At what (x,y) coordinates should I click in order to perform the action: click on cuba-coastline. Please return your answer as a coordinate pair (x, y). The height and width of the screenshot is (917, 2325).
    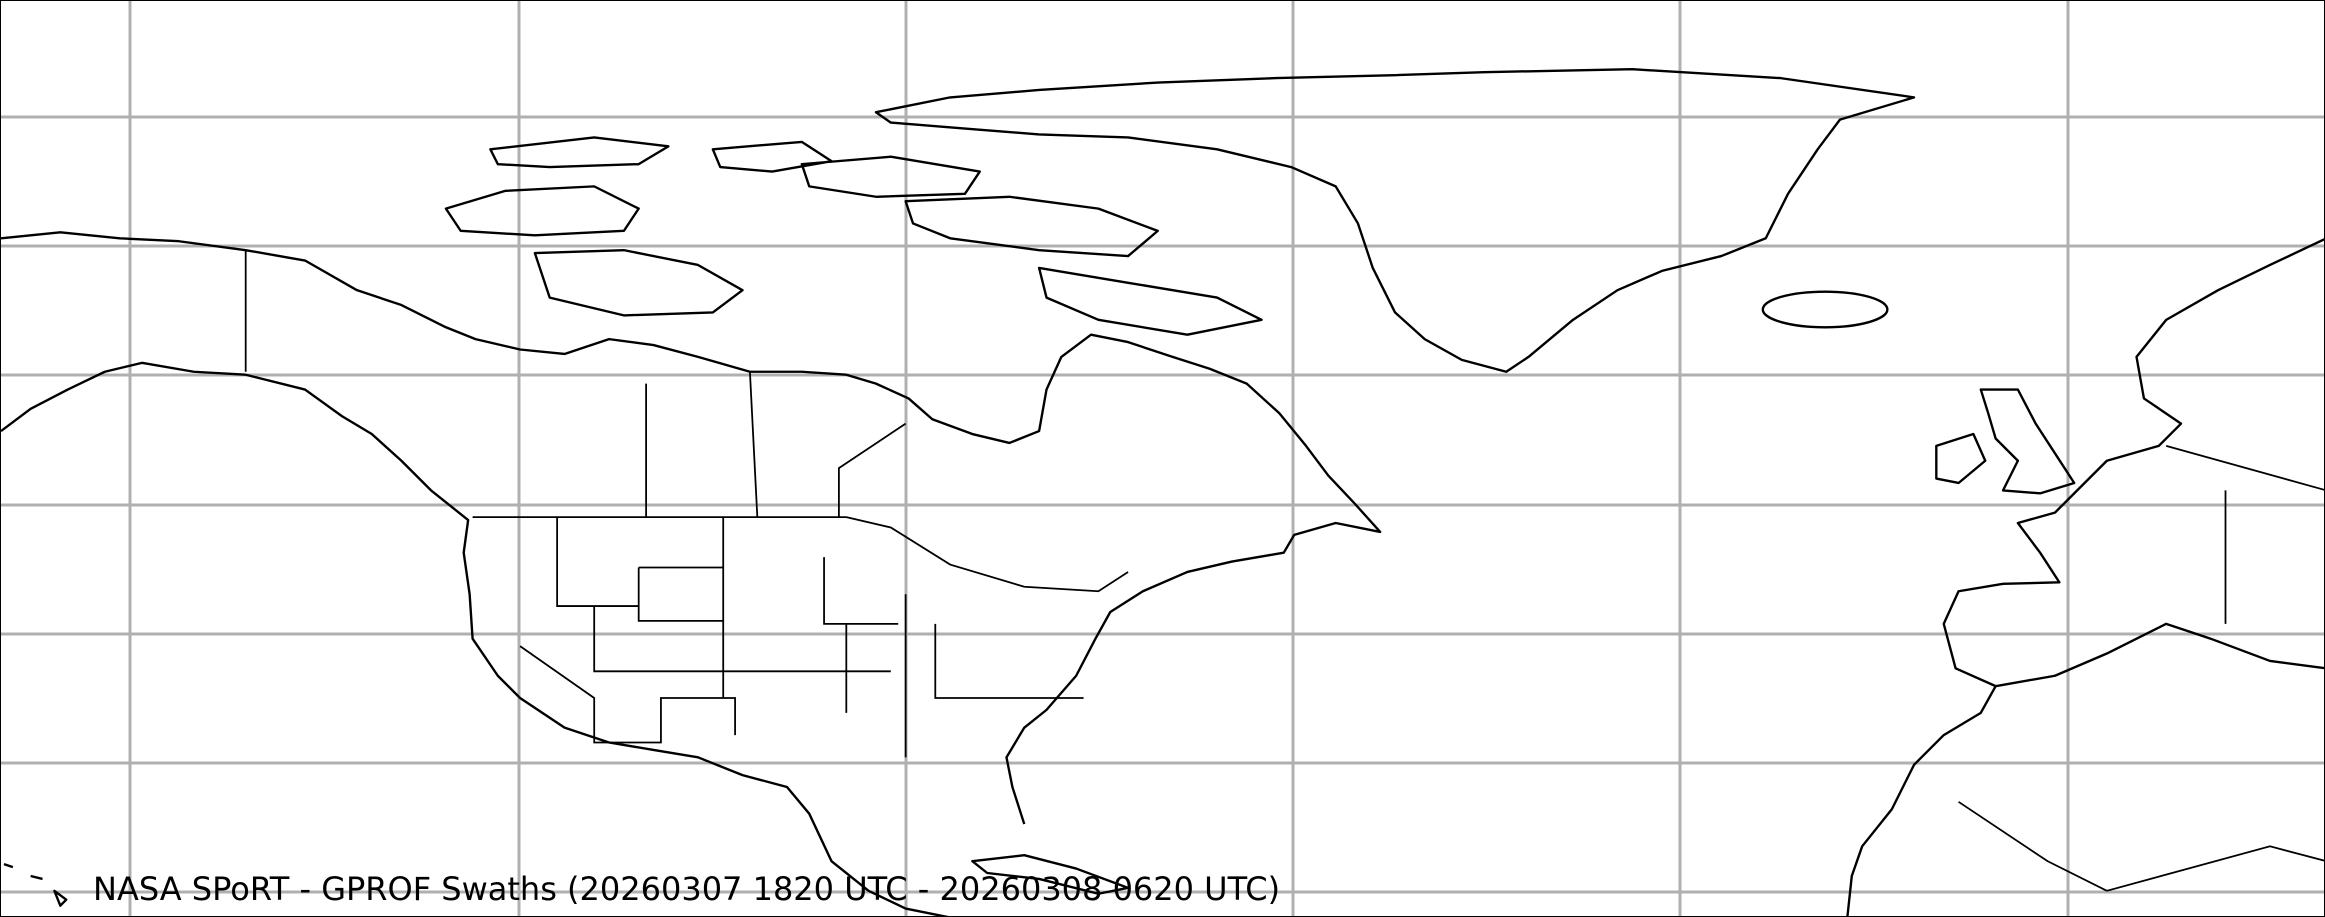
    Looking at the image, I should click on (1050, 874).